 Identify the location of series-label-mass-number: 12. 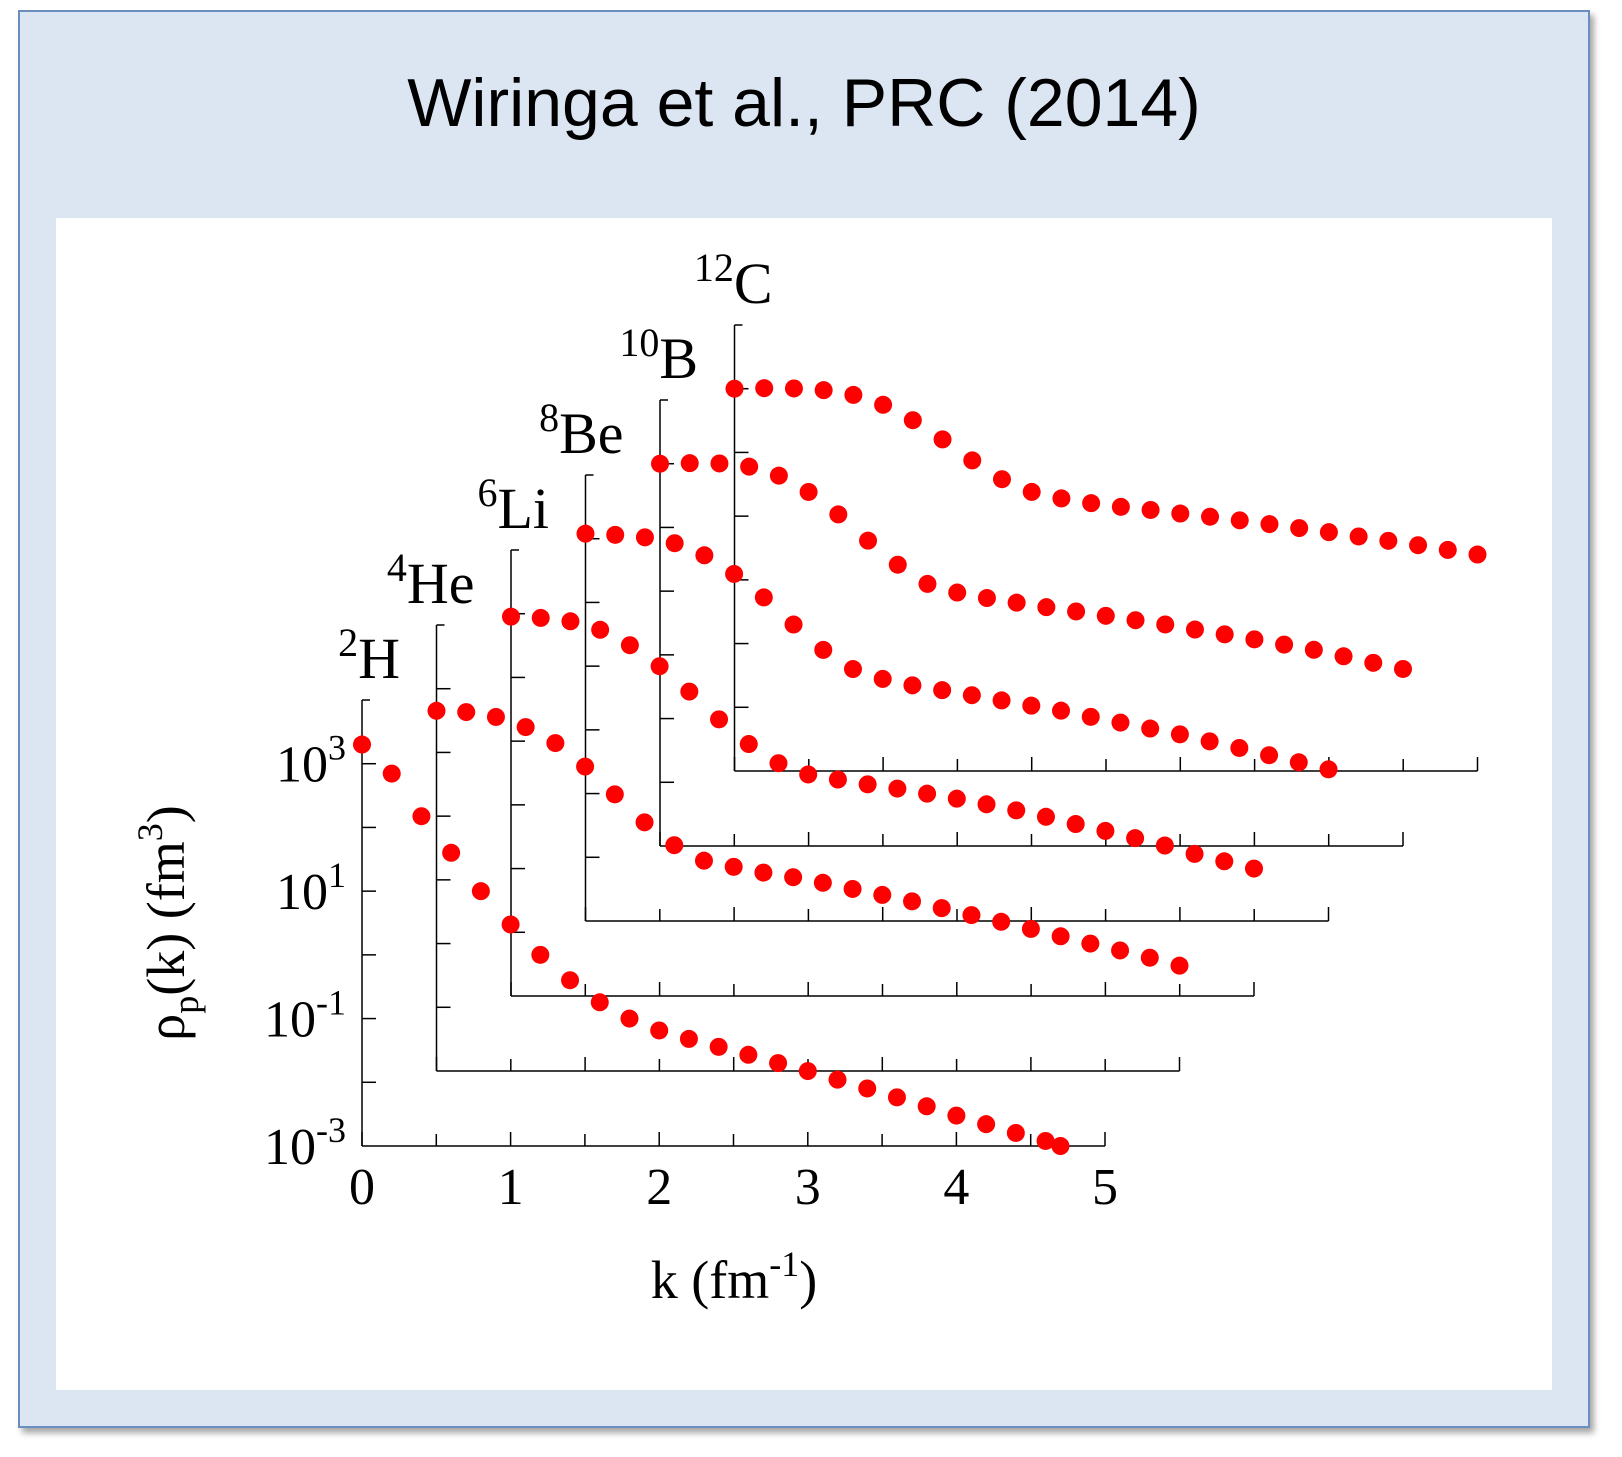
(714, 267).